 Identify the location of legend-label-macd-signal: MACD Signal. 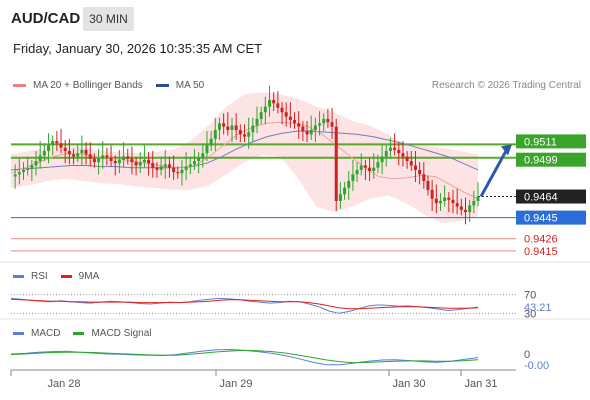
(121, 333).